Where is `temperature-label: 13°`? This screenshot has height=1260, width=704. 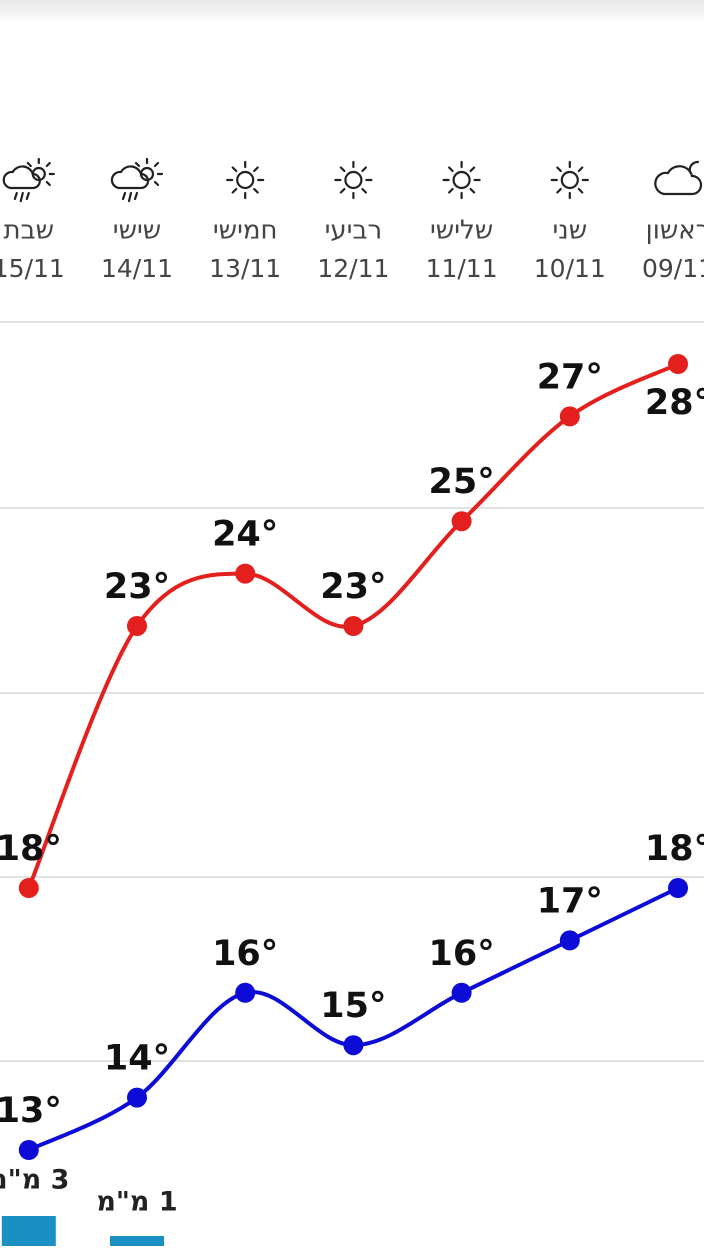
temperature-label: 13° is located at coordinates (31, 1111).